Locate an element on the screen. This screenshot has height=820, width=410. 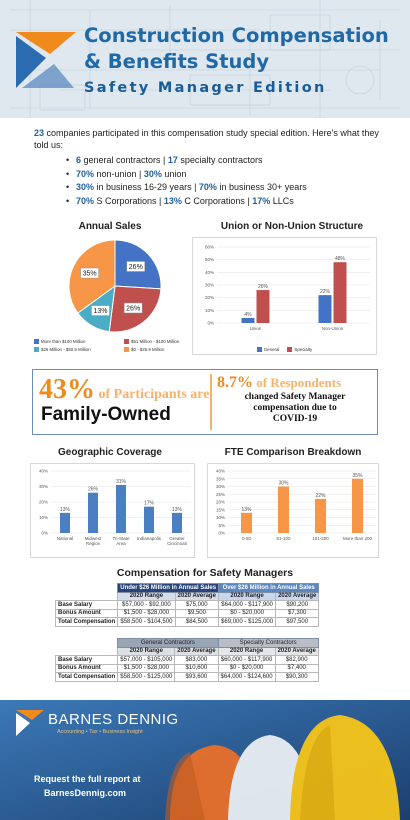
bar-value-label: 35% is located at coordinates (357, 476).